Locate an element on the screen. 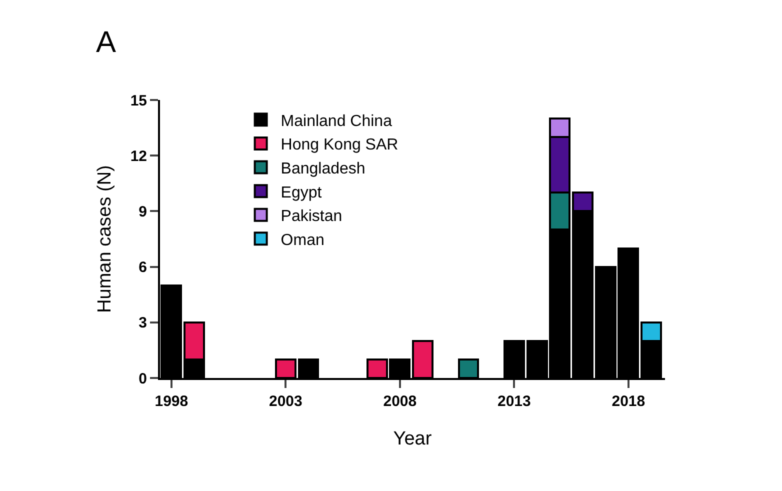  legend-label: Bangladesh is located at coordinates (323, 169).